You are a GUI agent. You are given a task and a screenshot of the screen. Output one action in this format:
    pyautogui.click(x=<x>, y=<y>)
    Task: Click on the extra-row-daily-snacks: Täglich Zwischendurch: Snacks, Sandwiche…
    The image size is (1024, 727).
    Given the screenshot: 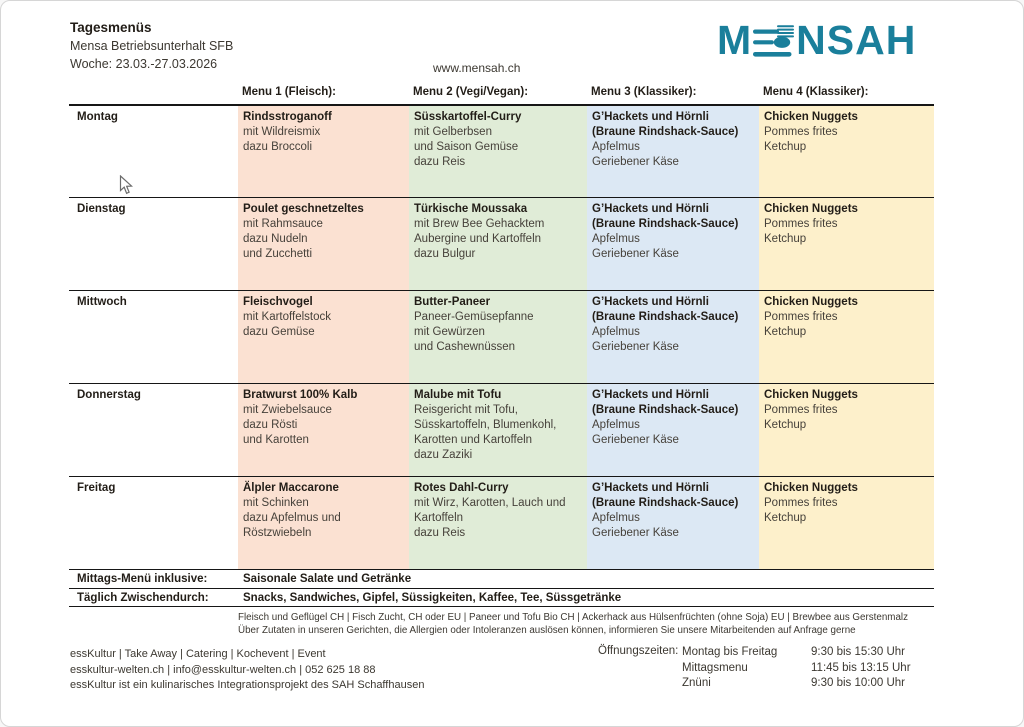 What is the action you would take?
    pyautogui.click(x=501, y=597)
    